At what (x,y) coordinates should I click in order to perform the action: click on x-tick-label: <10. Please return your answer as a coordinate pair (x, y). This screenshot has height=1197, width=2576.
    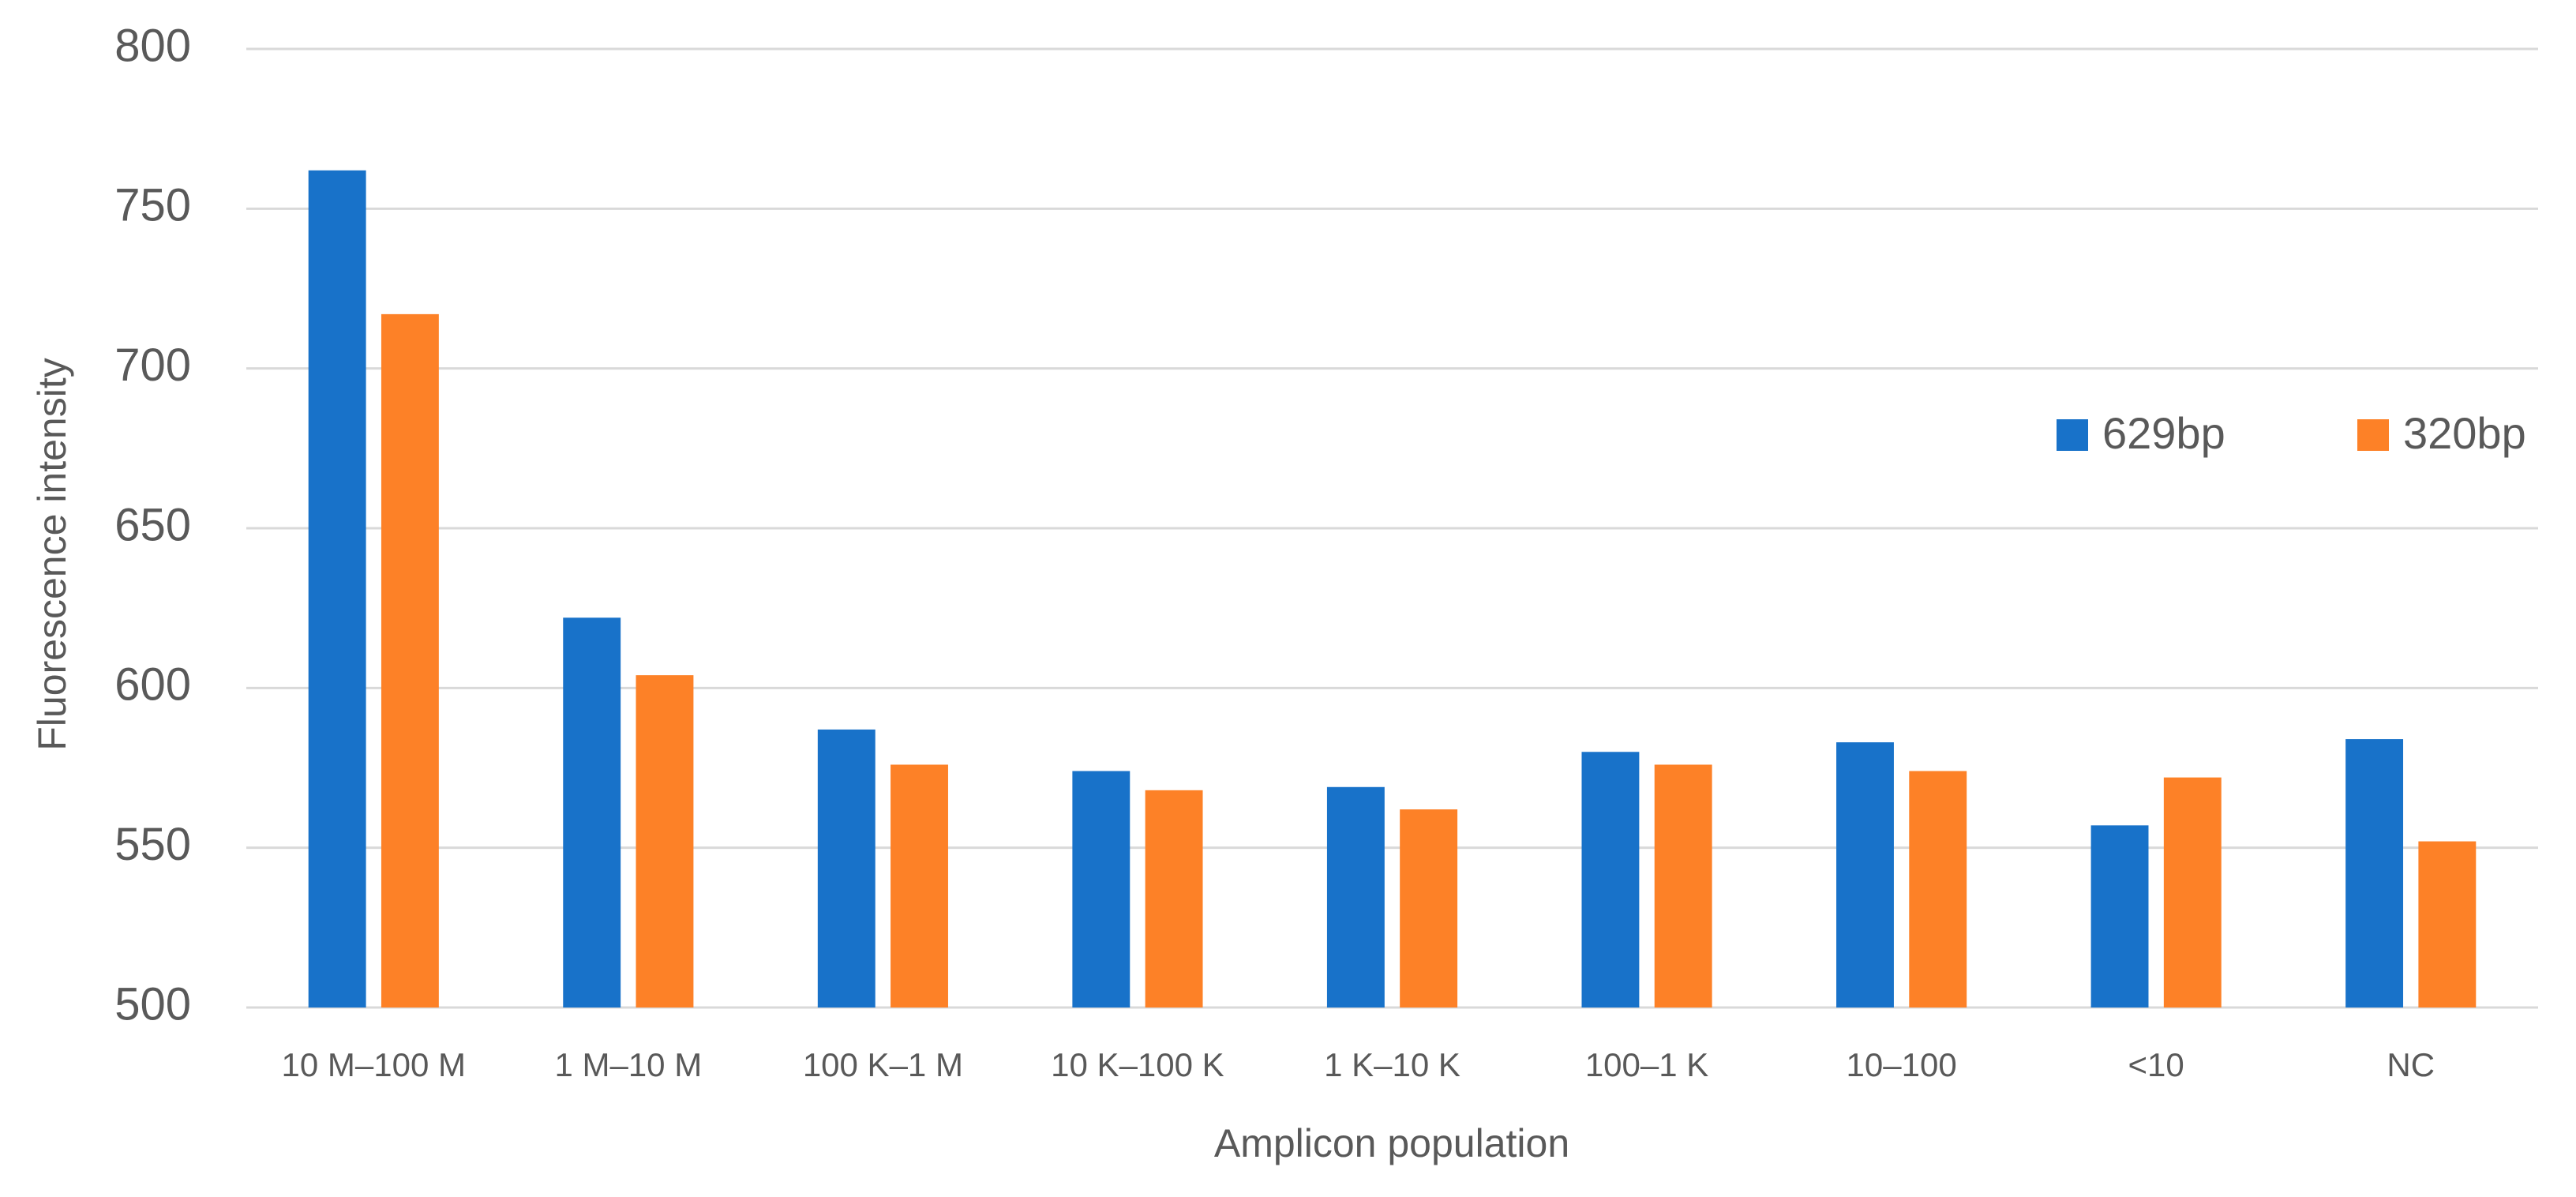
    Looking at the image, I should click on (2156, 1064).